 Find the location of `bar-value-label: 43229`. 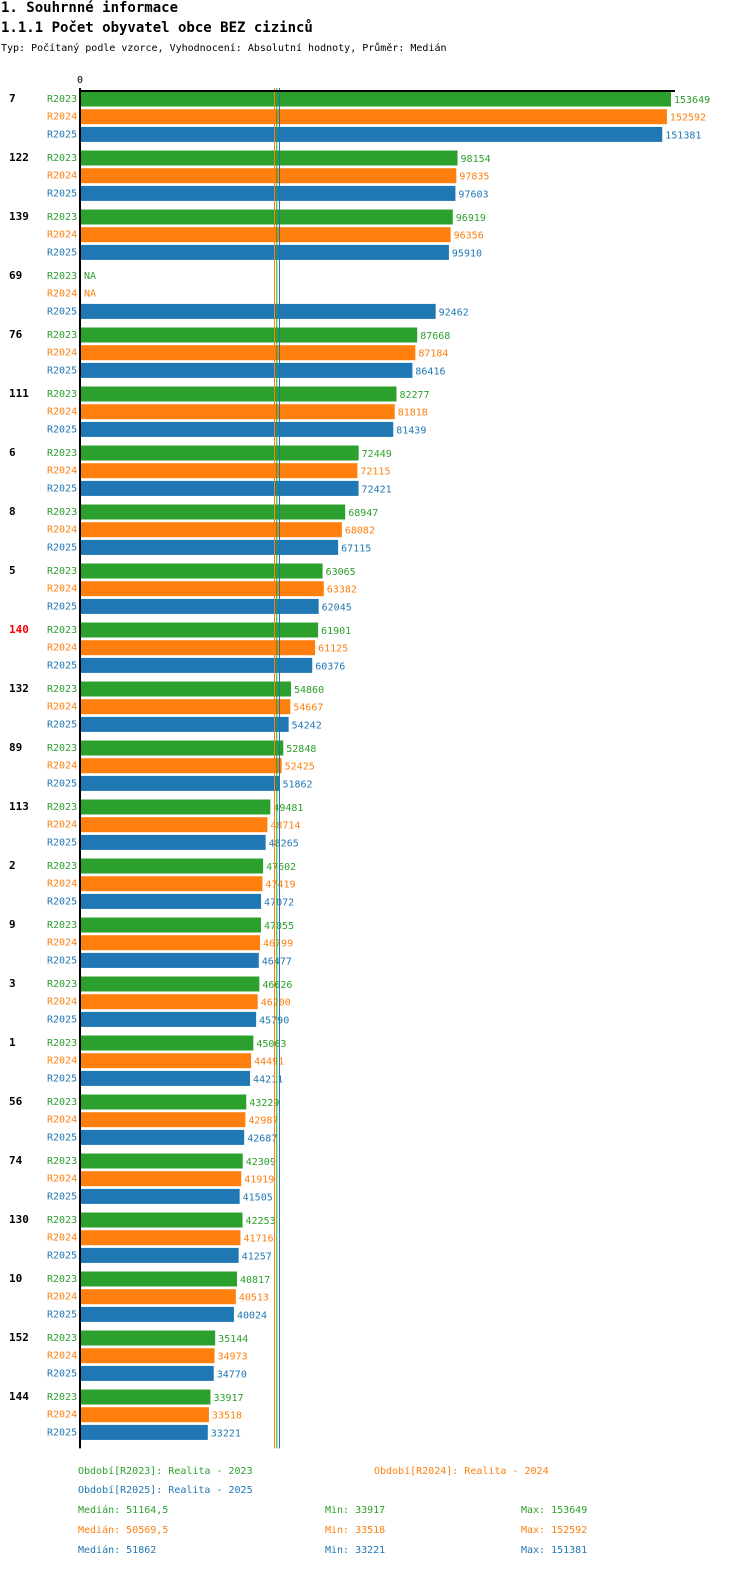

bar-value-label: 43229 is located at coordinates (264, 1103).